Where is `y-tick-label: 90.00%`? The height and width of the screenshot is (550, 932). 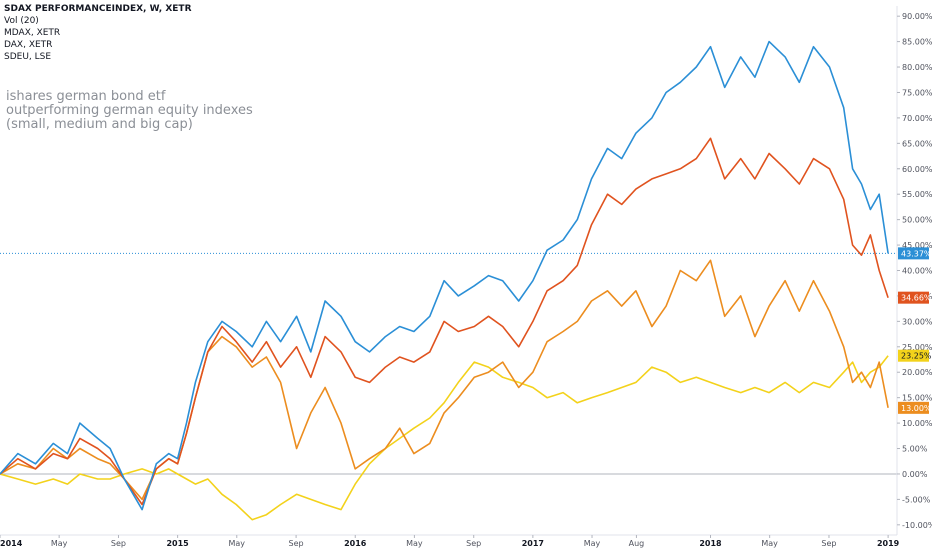 y-tick-label: 90.00% is located at coordinates (917, 16).